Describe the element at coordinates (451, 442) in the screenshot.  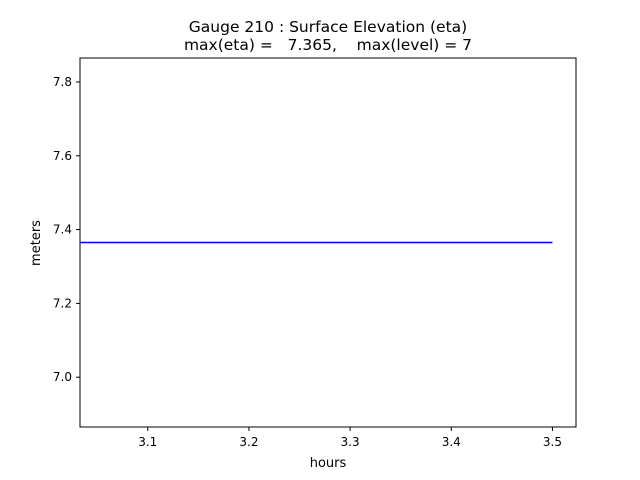
I see `x-tick-label: 3.4` at that location.